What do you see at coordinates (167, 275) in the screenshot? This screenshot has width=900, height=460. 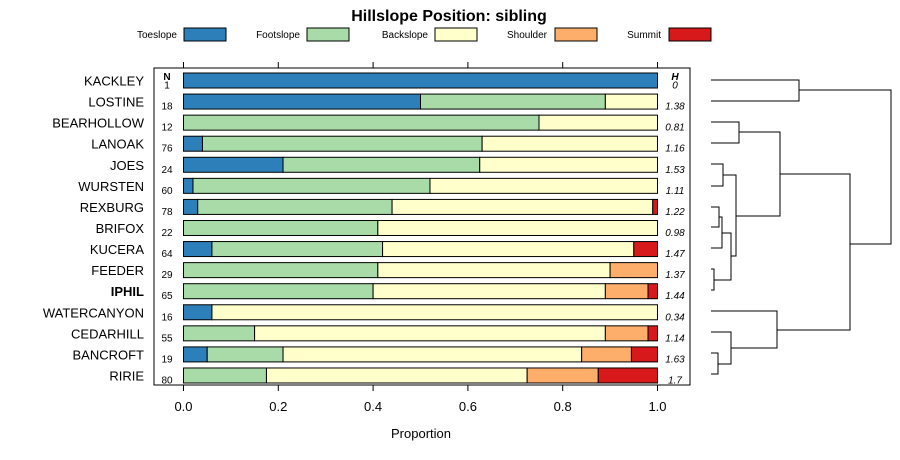 I see `n-value-feeder: 29` at bounding box center [167, 275].